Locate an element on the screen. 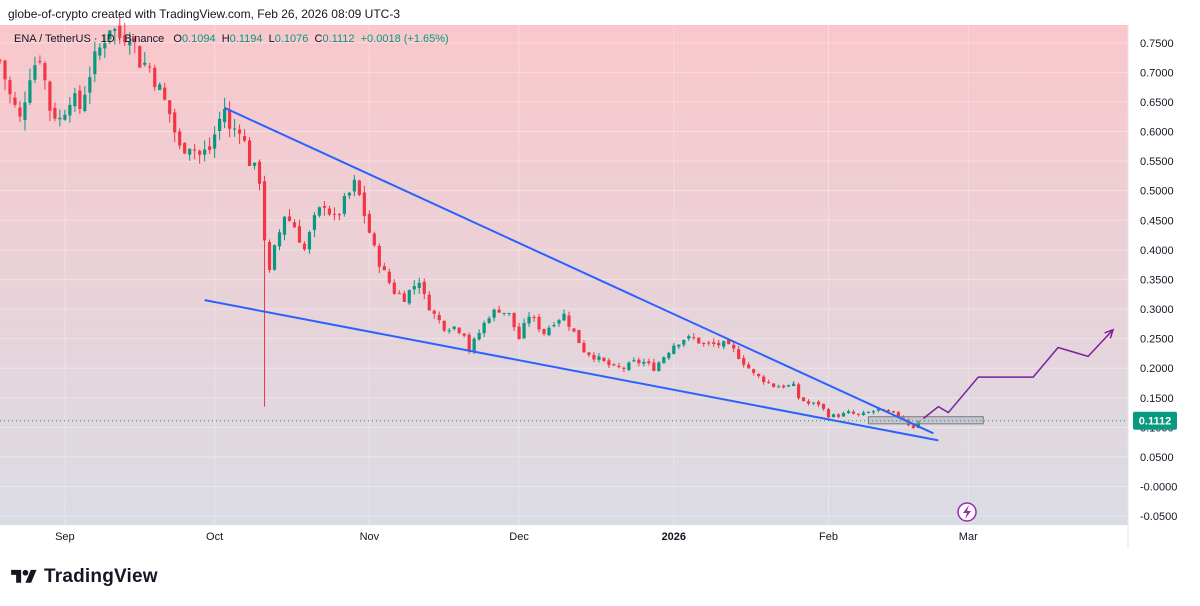 This screenshot has width=1200, height=606. trendline-lower is located at coordinates (571, 370).